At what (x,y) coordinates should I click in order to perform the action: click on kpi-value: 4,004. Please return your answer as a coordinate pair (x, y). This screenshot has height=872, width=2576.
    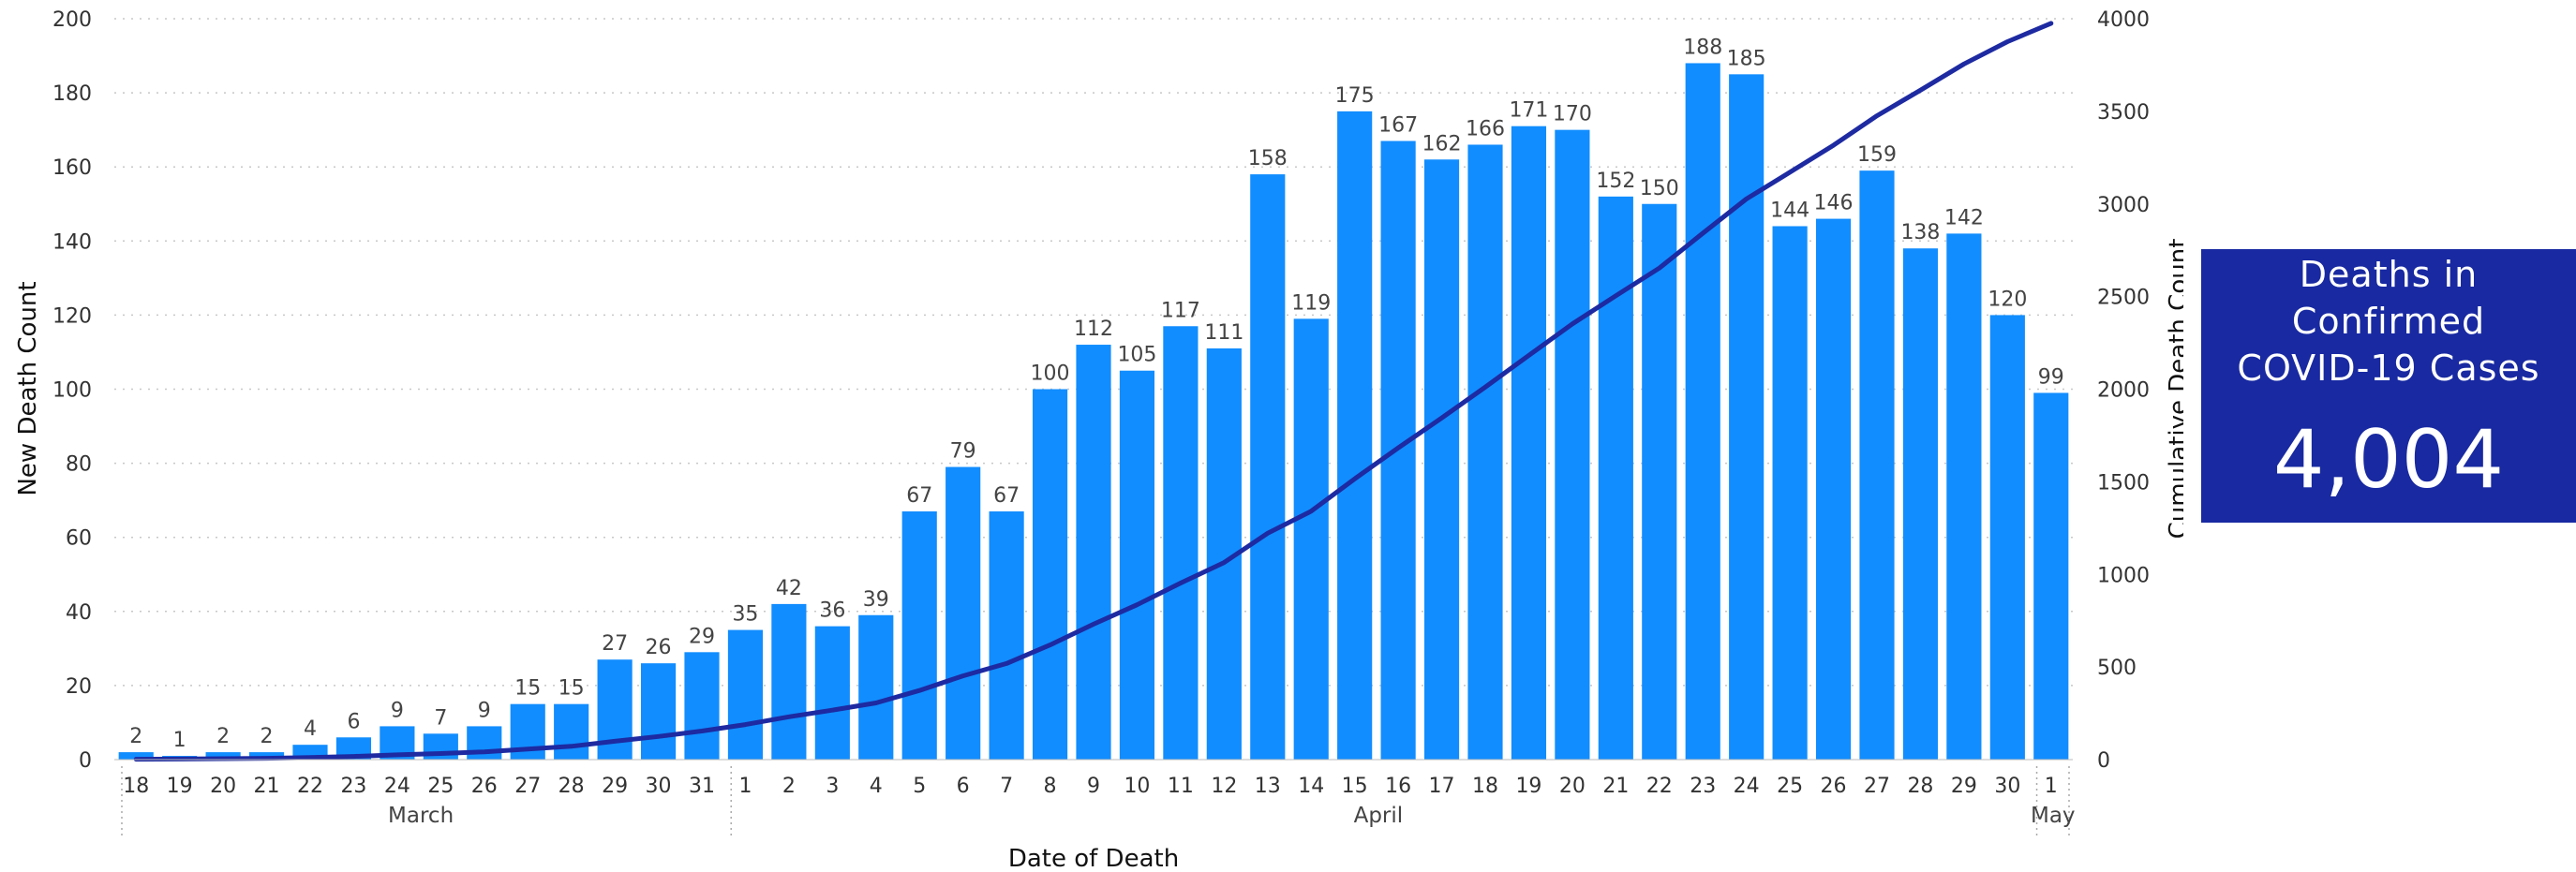
    Looking at the image, I should click on (2388, 460).